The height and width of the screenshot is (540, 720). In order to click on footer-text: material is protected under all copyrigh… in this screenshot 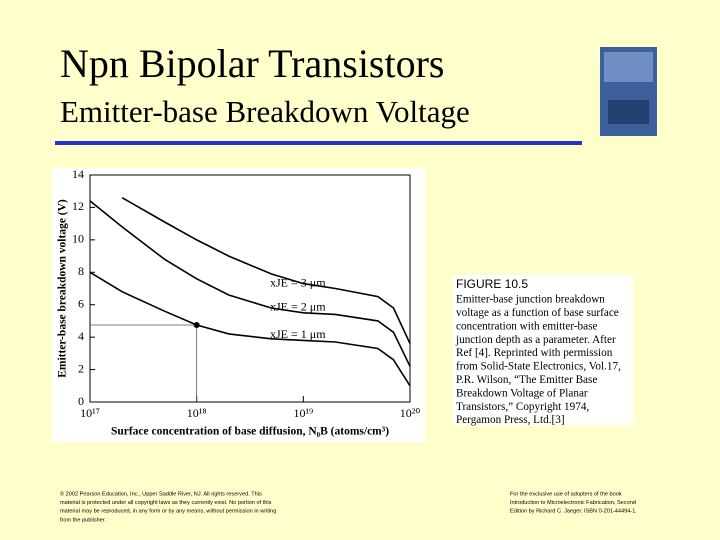, I will do `click(166, 503)`.